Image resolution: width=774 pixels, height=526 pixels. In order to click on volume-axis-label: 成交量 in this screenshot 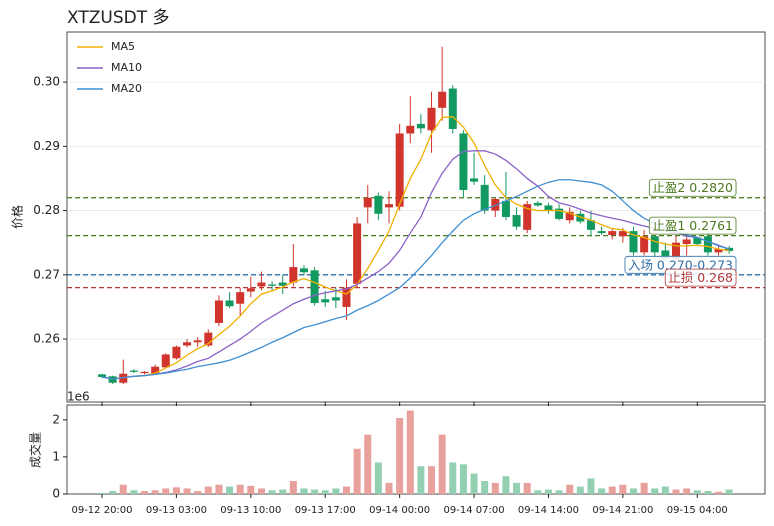, I will do `click(35, 450)`.